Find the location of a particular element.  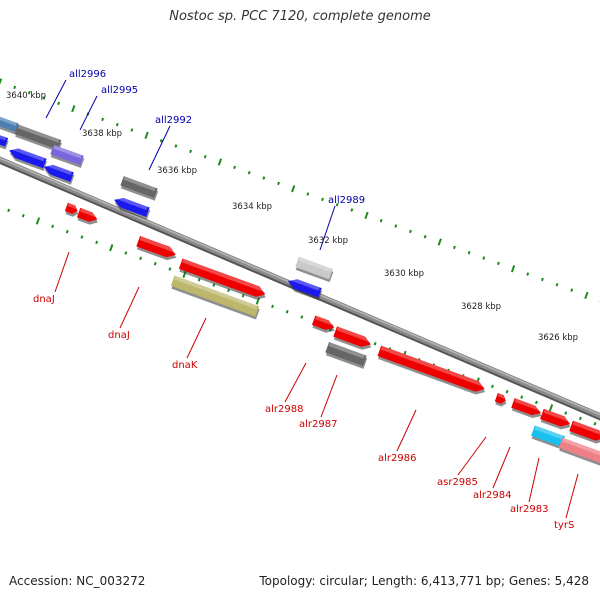

gene-label-reverse: alr2987 is located at coordinates (318, 424).